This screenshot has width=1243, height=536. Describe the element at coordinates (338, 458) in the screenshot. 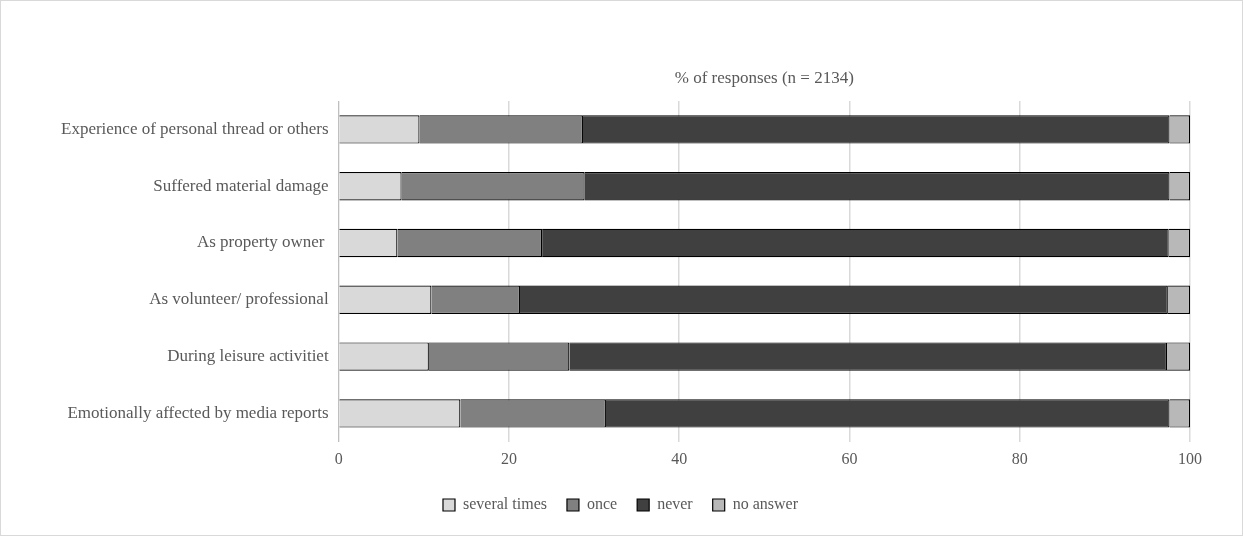

I see `x-tick-label: 0` at that location.